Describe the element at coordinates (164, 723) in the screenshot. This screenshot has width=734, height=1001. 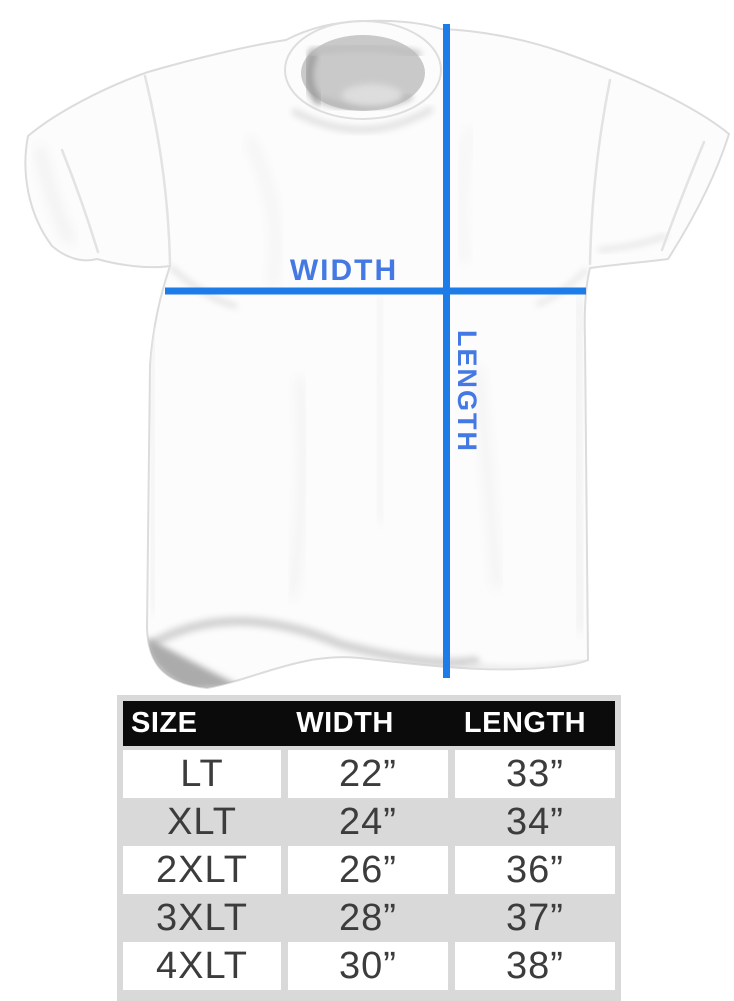
I see `col-header-size: SIZE` at that location.